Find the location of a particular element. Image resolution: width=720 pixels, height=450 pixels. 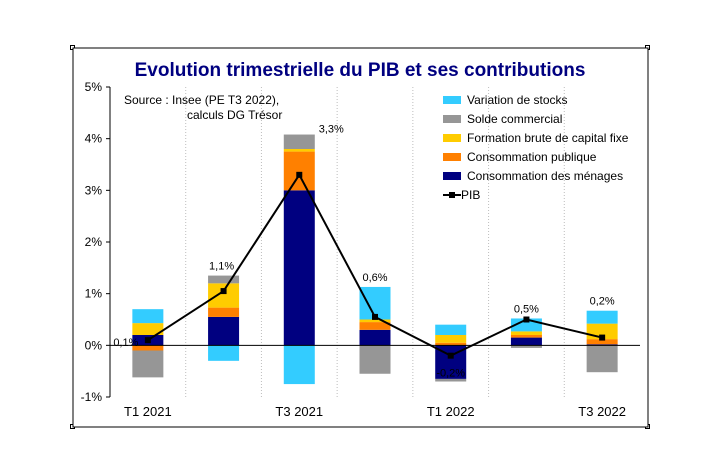

pib-data-label: 0,1% is located at coordinates (125, 343).